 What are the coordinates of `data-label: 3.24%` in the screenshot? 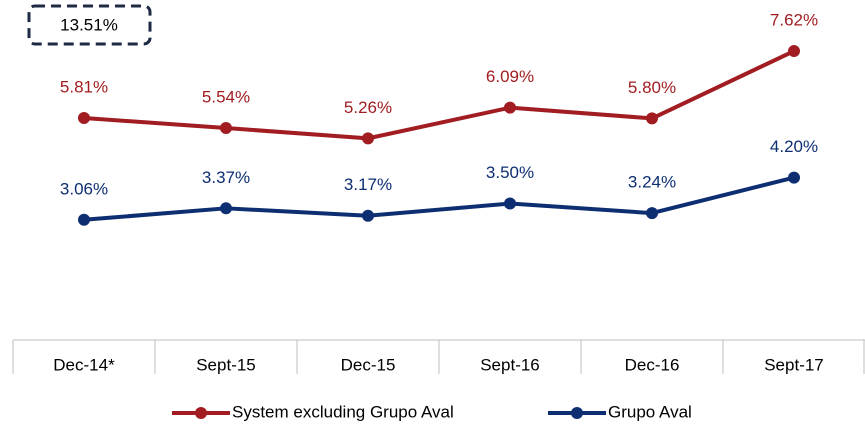 It's located at (652, 182).